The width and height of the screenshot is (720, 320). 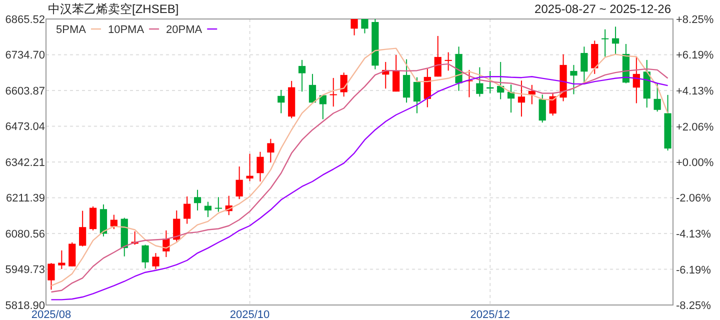 What do you see at coordinates (490, 314) in the screenshot?
I see `x-tick-label: 2025/12` at bounding box center [490, 314].